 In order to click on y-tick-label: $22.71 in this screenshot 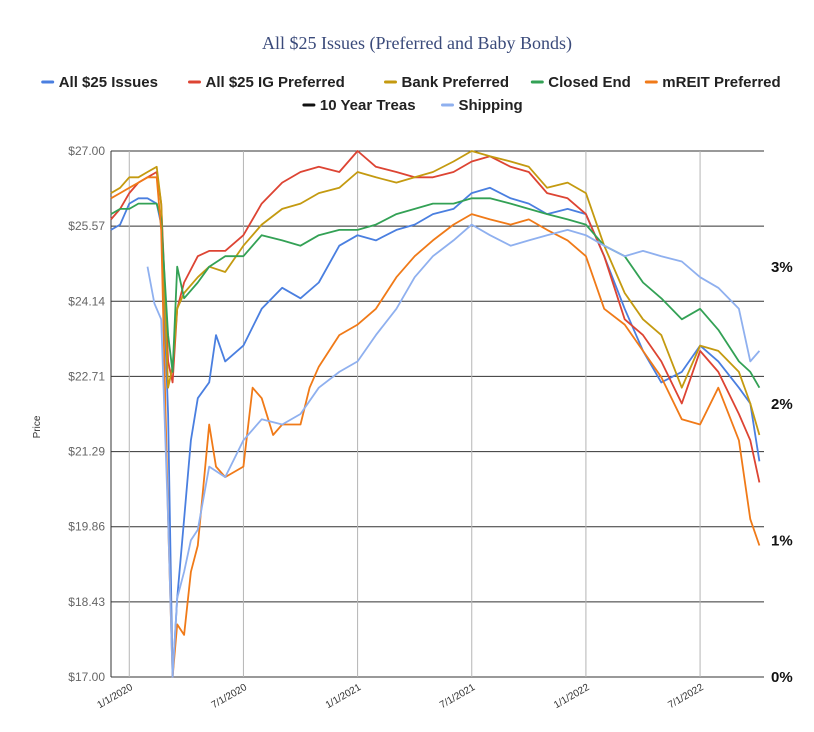, I will do `click(86, 376)`.